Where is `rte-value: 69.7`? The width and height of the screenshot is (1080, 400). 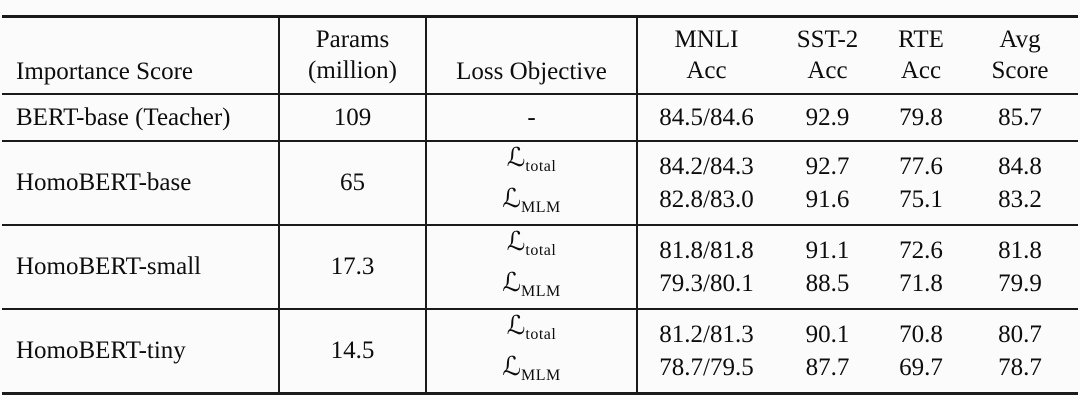 rte-value: 69.7 is located at coordinates (921, 367).